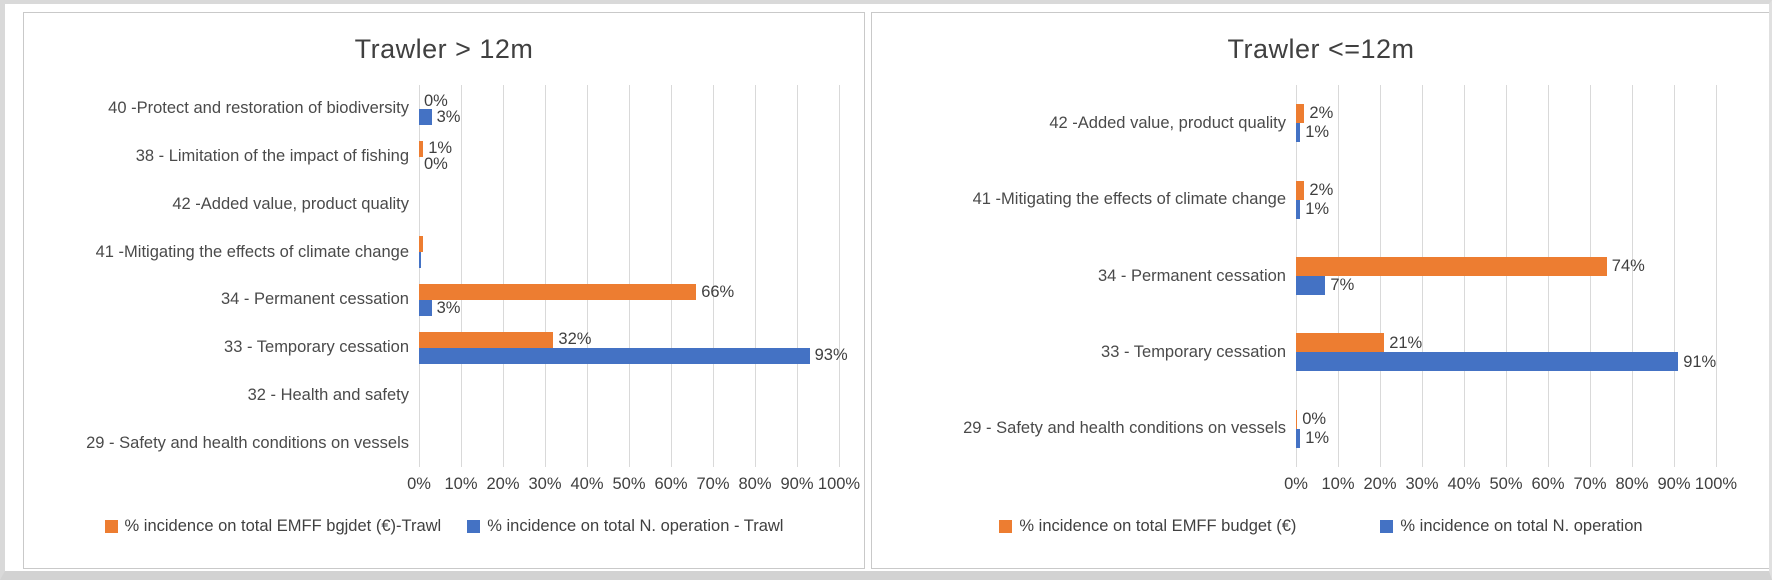  Describe the element at coordinates (1716, 484) in the screenshot. I see `x-tick-label: 100%` at that location.